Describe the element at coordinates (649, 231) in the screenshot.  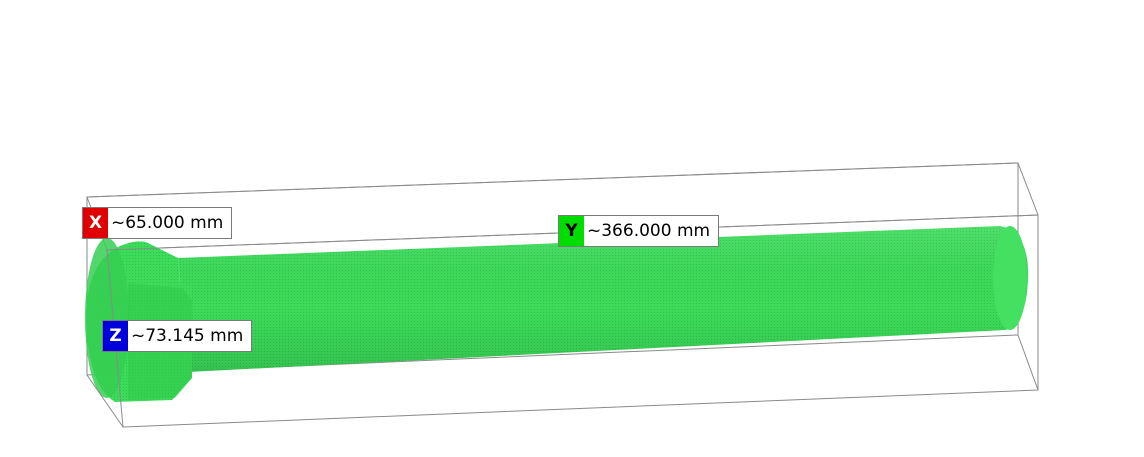
I see `dimension-value-y: ~366.000 mm` at that location.